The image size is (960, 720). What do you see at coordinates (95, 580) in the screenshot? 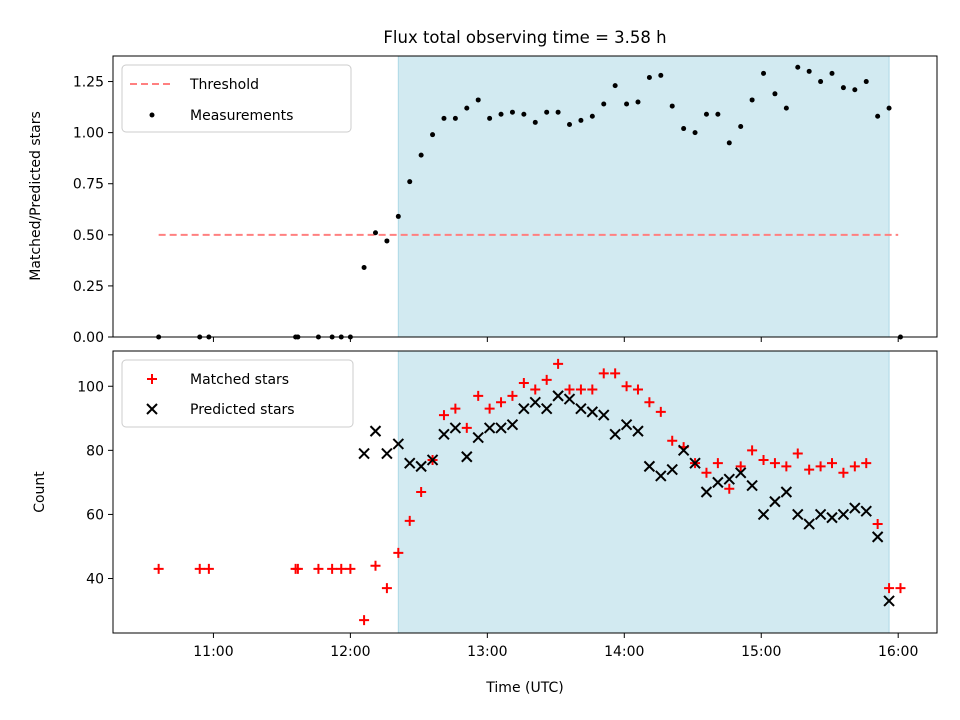
I see `y-tick-label: 40` at bounding box center [95, 580].